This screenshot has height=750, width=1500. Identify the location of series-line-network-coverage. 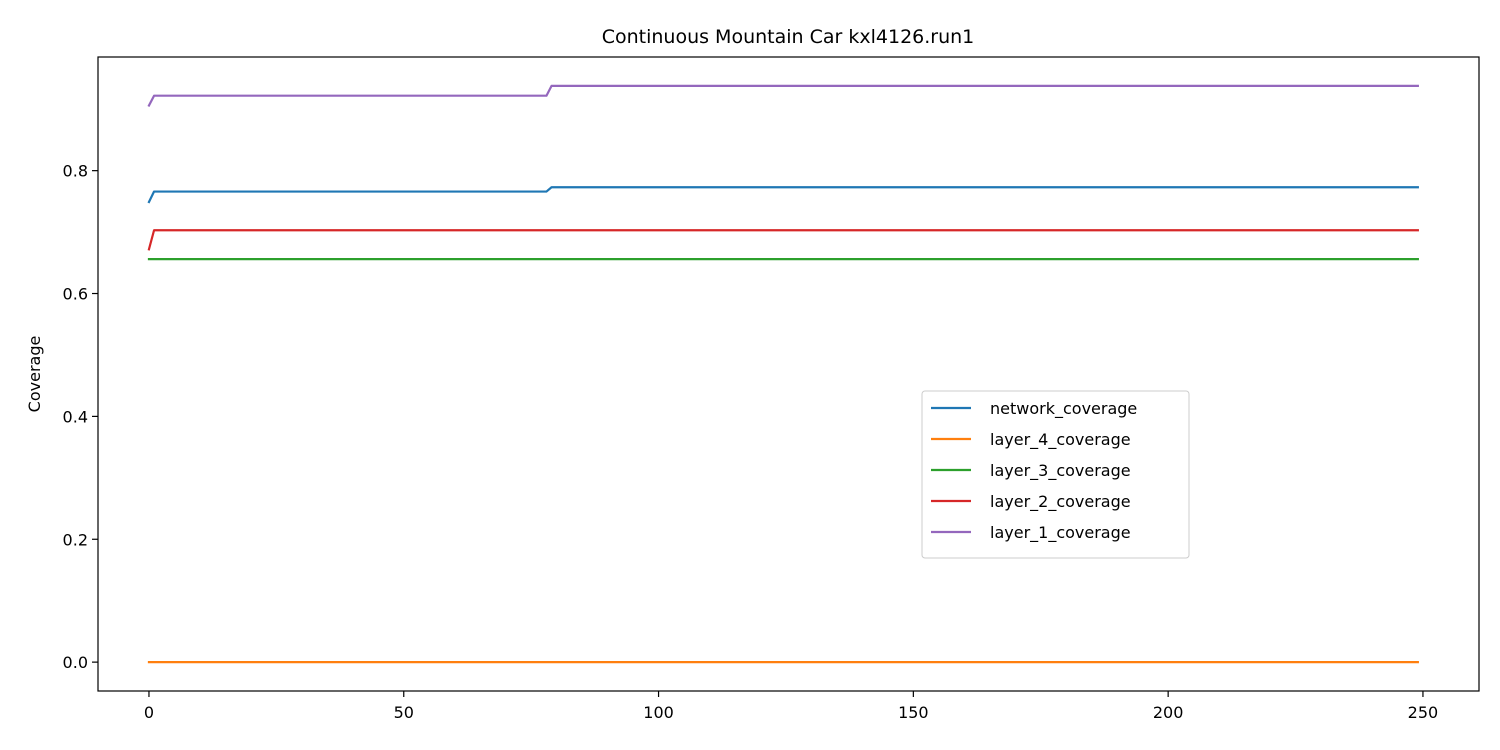
(783, 195).